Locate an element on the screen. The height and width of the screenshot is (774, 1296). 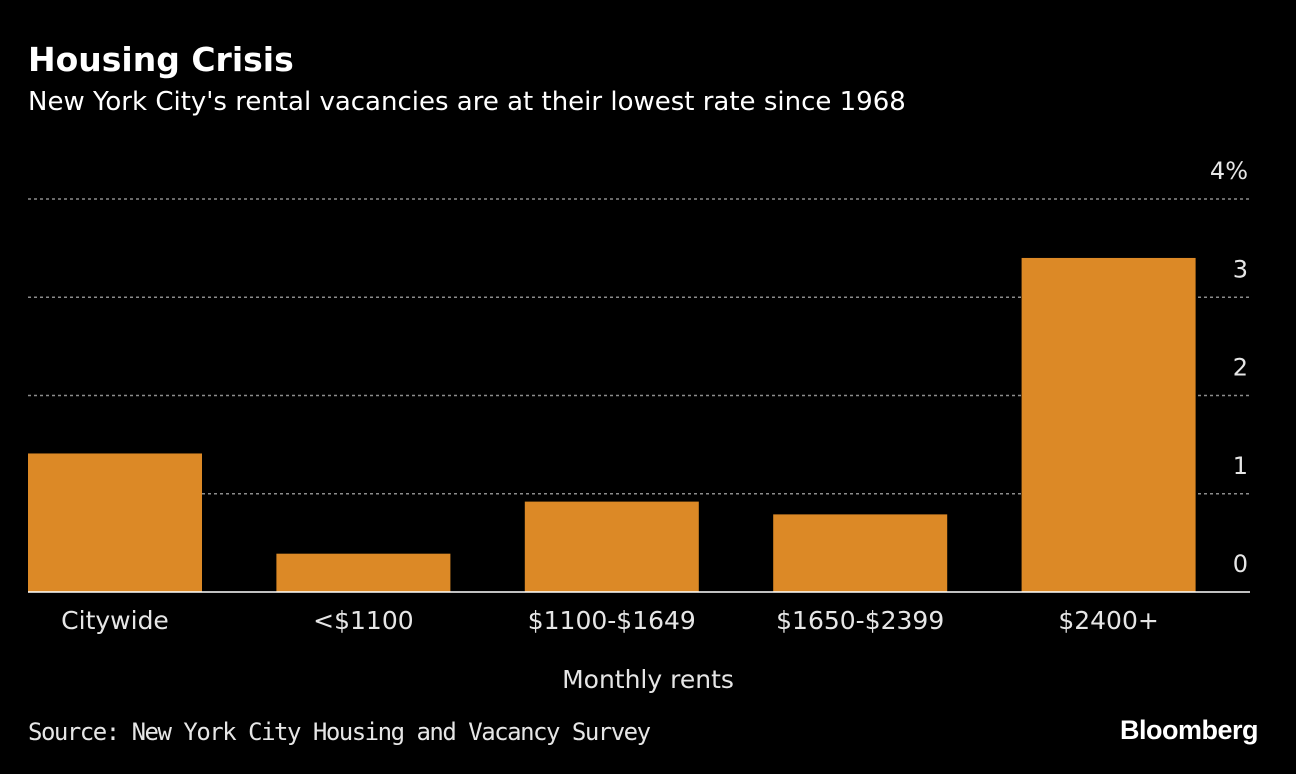
y-tick-label: 4% is located at coordinates (1229, 171).